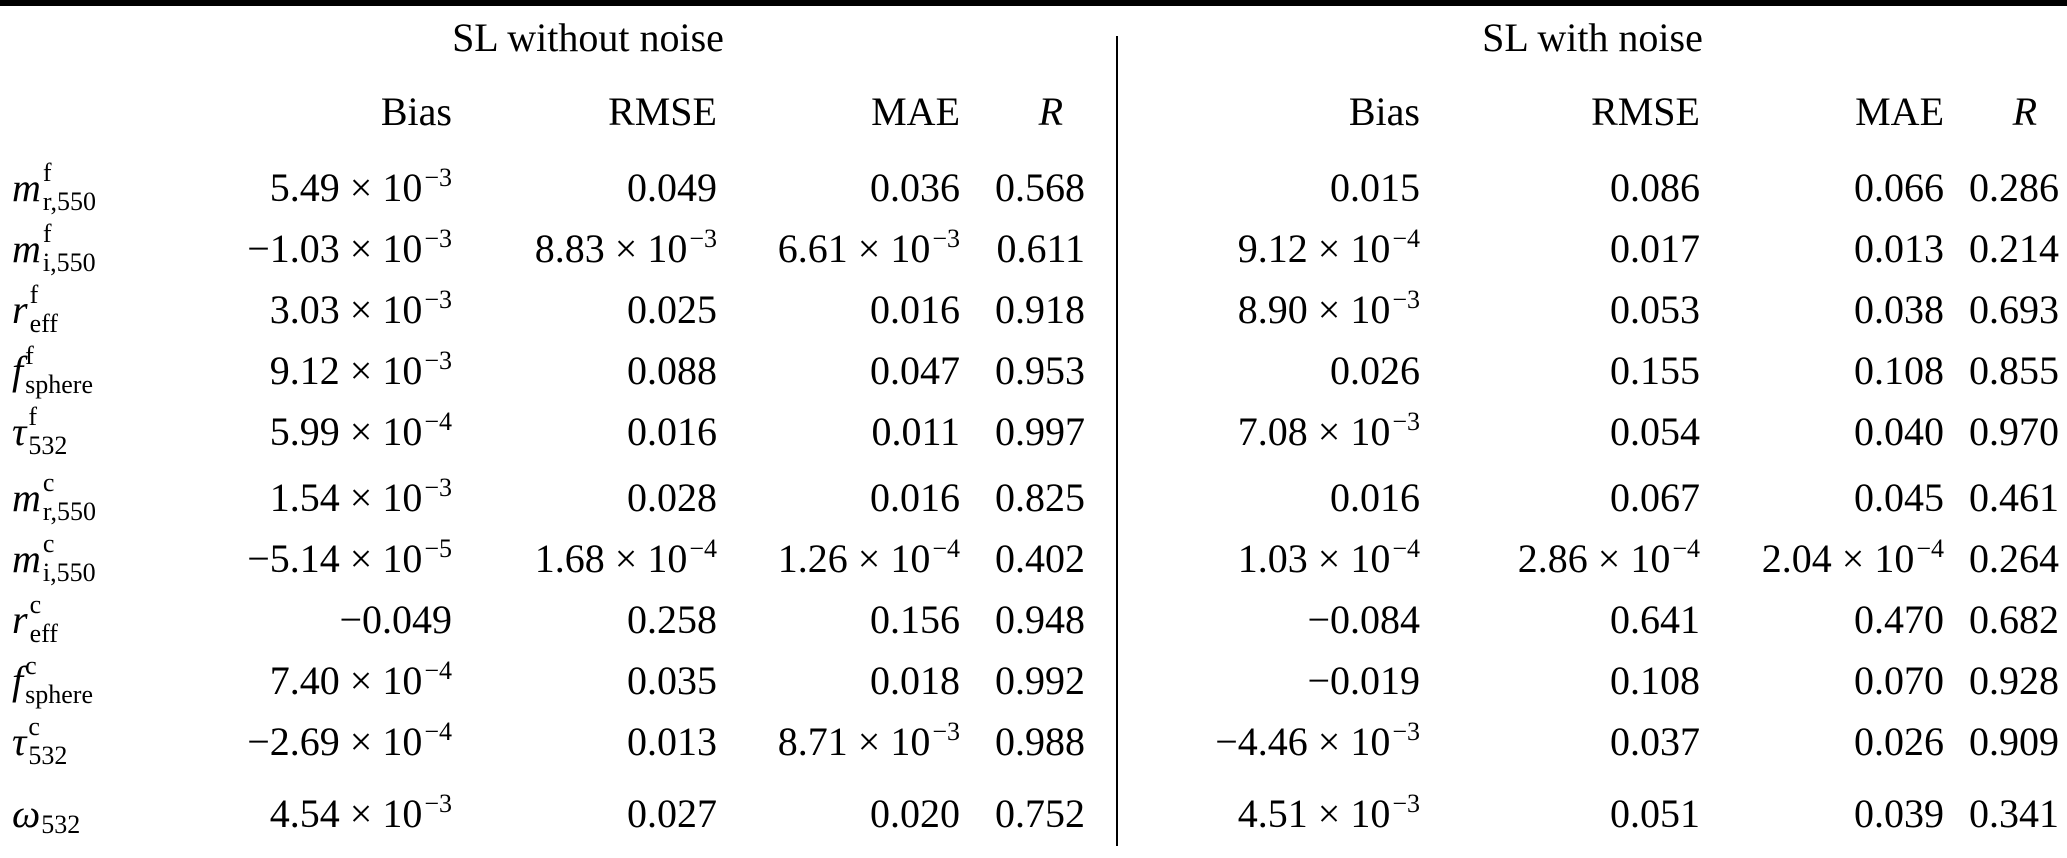 The height and width of the screenshot is (858, 2067). What do you see at coordinates (915, 619) in the screenshot?
I see `value-cell: 0.156` at bounding box center [915, 619].